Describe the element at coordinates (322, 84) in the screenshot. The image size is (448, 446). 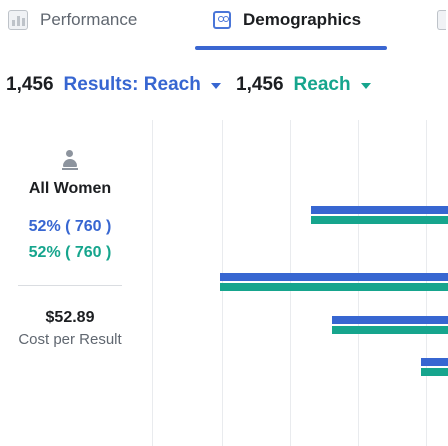
I see `secondary-metric-selector: Reach` at that location.